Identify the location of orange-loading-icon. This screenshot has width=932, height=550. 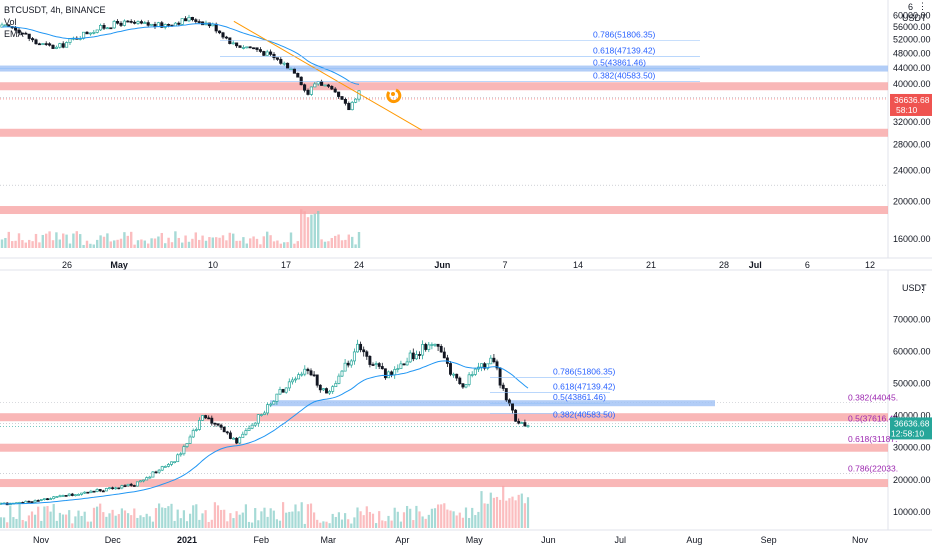
(394, 96).